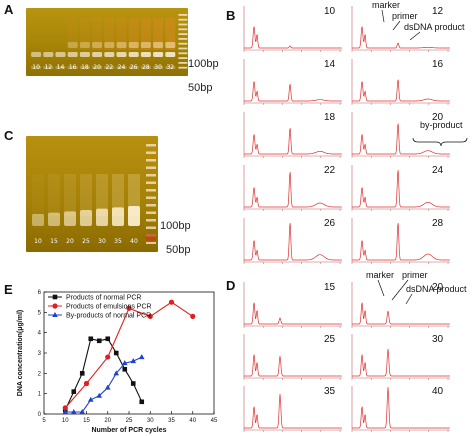 This screenshot has height=436, width=474. Describe the element at coordinates (134, 241) in the screenshot. I see `gel-c-lane-label: 40` at that location.